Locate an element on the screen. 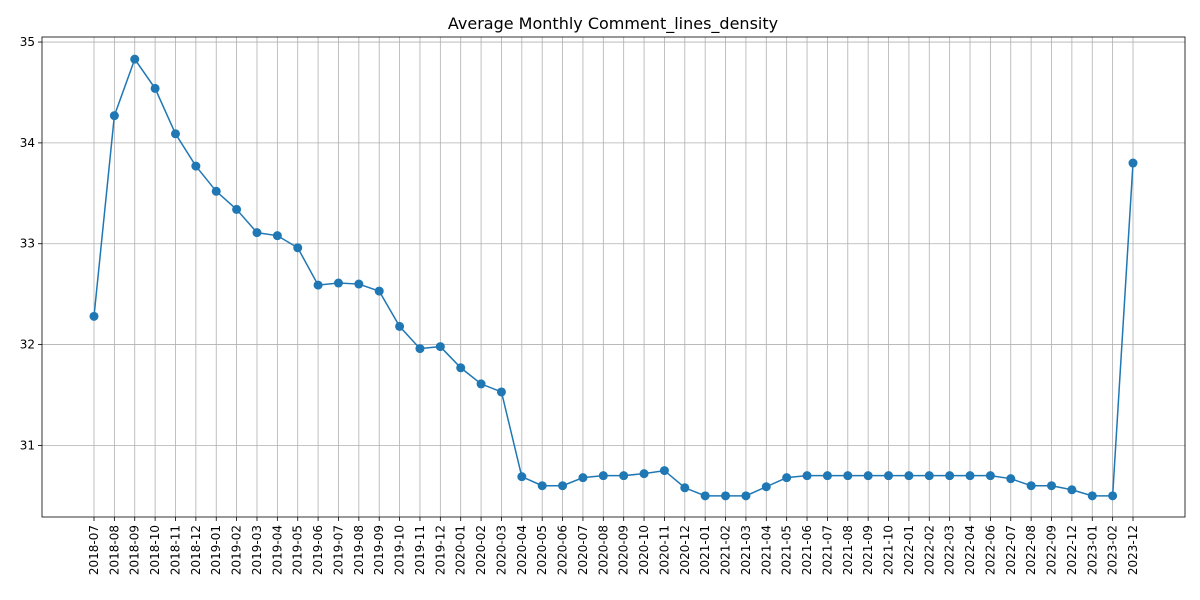 This screenshot has width=1200, height=600. y-axis: 31 32 33 34 35 is located at coordinates (31, 243).